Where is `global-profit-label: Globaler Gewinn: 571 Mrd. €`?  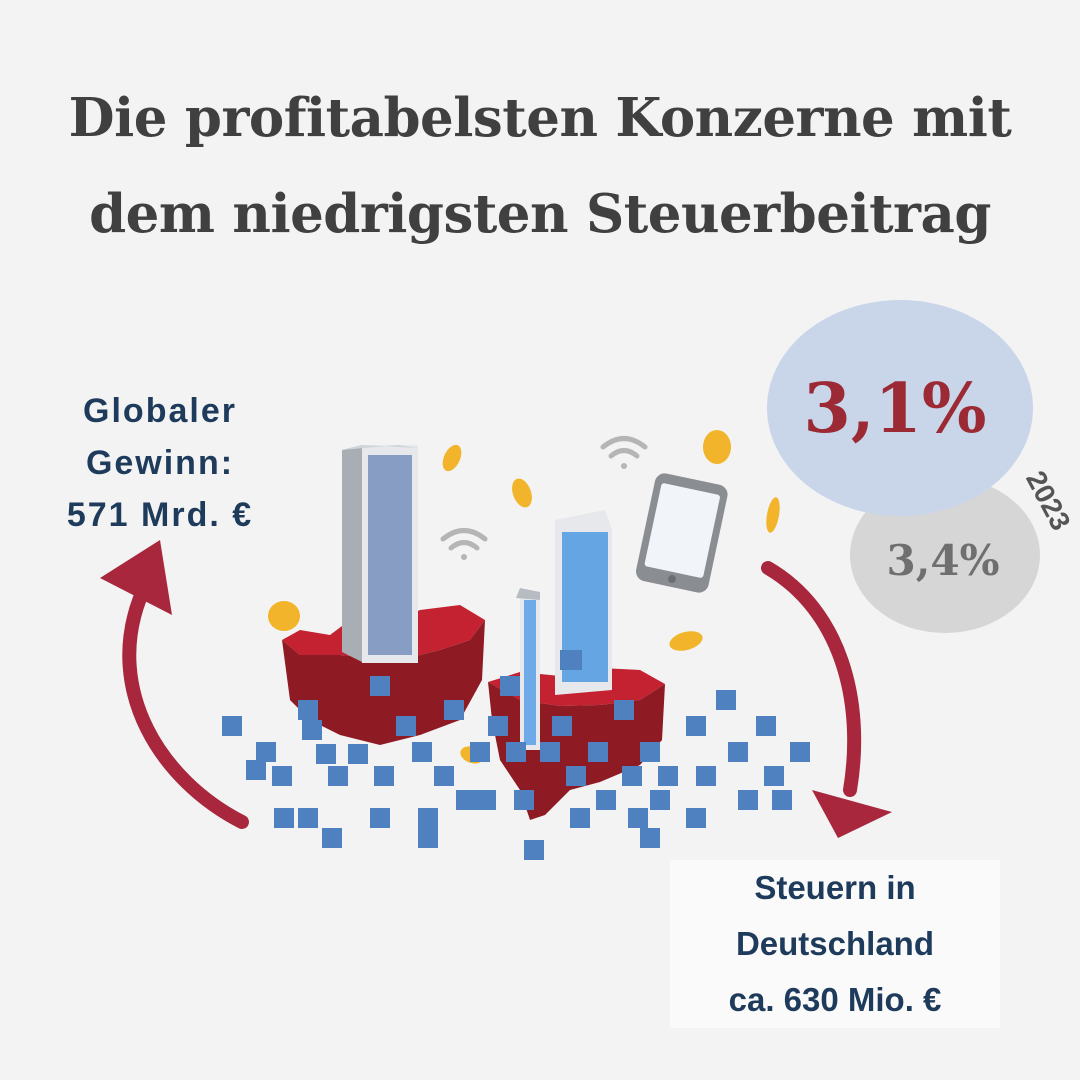
global-profit-label: Globaler Gewinn: 571 Mrd. € is located at coordinates (160, 463).